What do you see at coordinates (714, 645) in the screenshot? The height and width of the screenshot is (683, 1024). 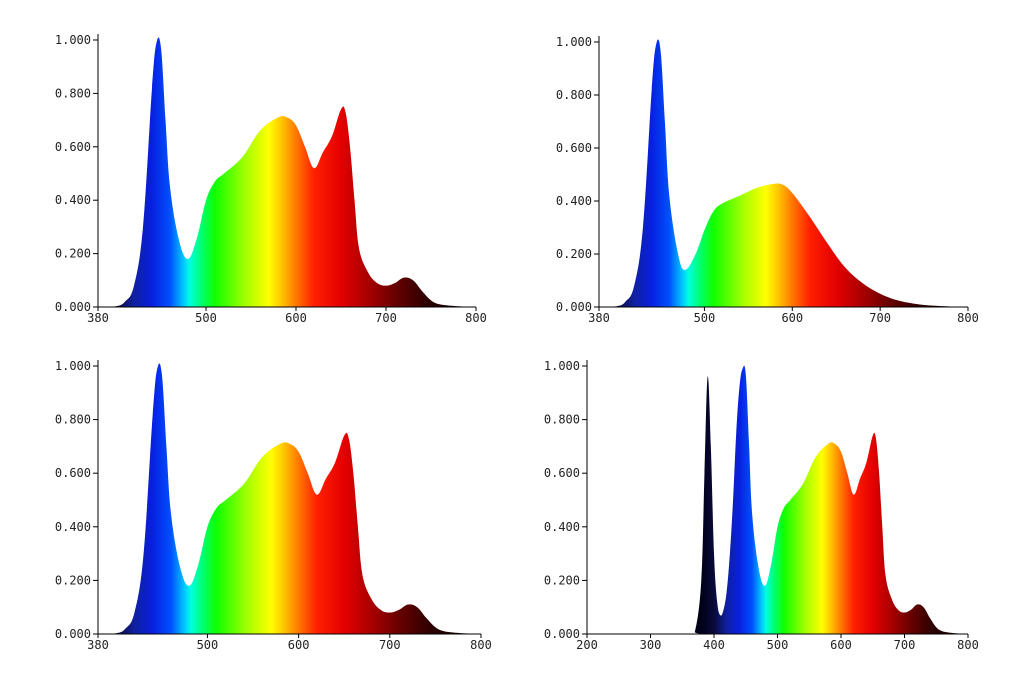 I see `x-tick-label: 400` at bounding box center [714, 645].